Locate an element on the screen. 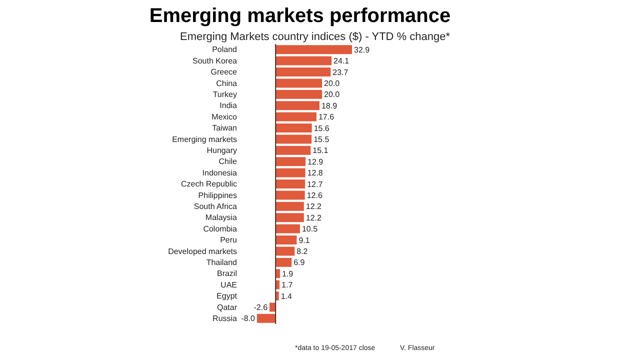 The height and width of the screenshot is (355, 620). data-label: -8.0 is located at coordinates (248, 319).